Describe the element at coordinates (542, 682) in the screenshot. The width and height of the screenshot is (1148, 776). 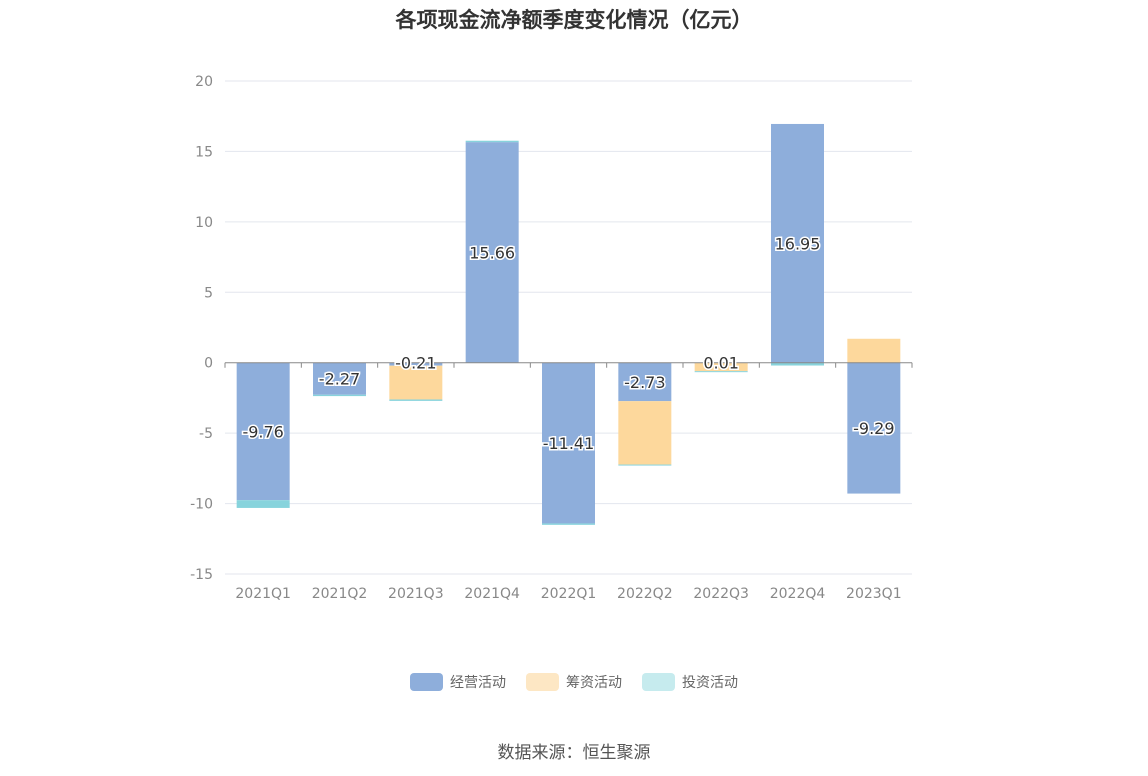
I see `legend-swatch-financing` at that location.